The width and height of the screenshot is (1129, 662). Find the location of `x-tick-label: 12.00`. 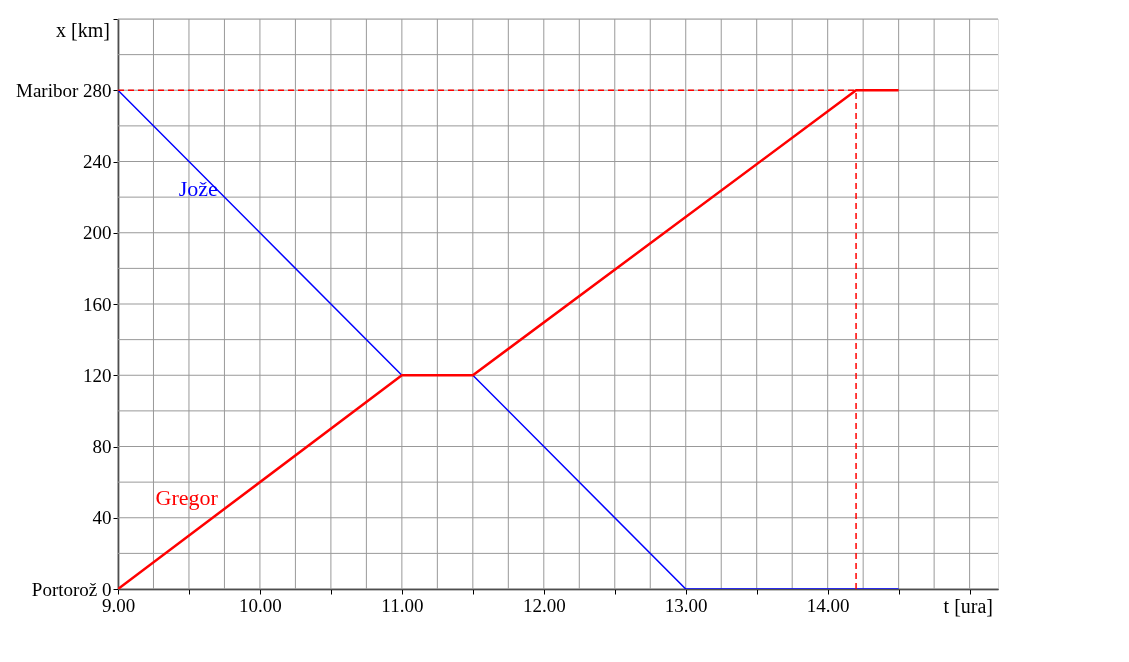

x-tick-label: 12.00 is located at coordinates (544, 605).